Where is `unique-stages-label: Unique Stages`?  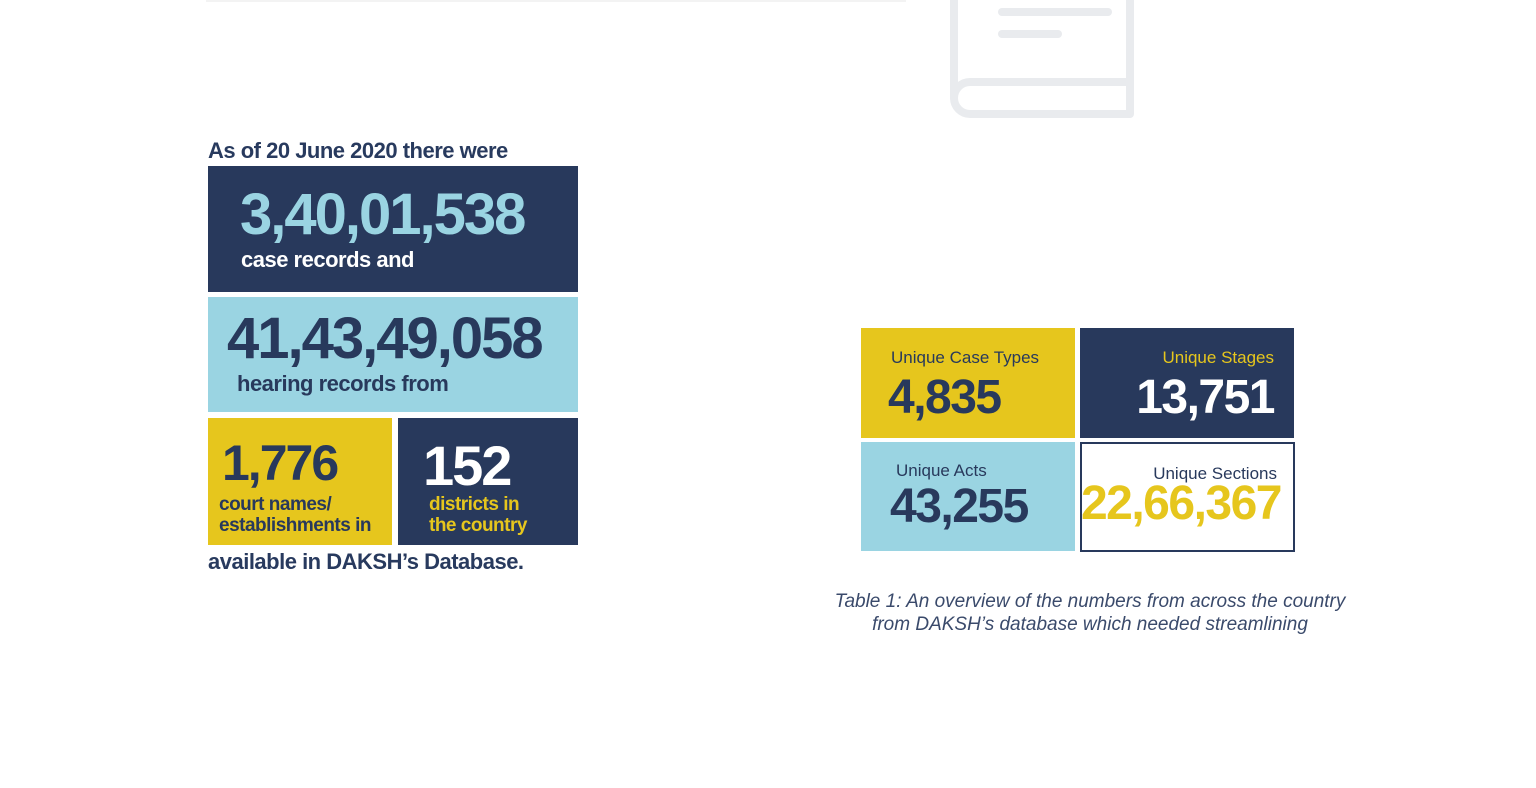 unique-stages-label: Unique Stages is located at coordinates (1218, 357).